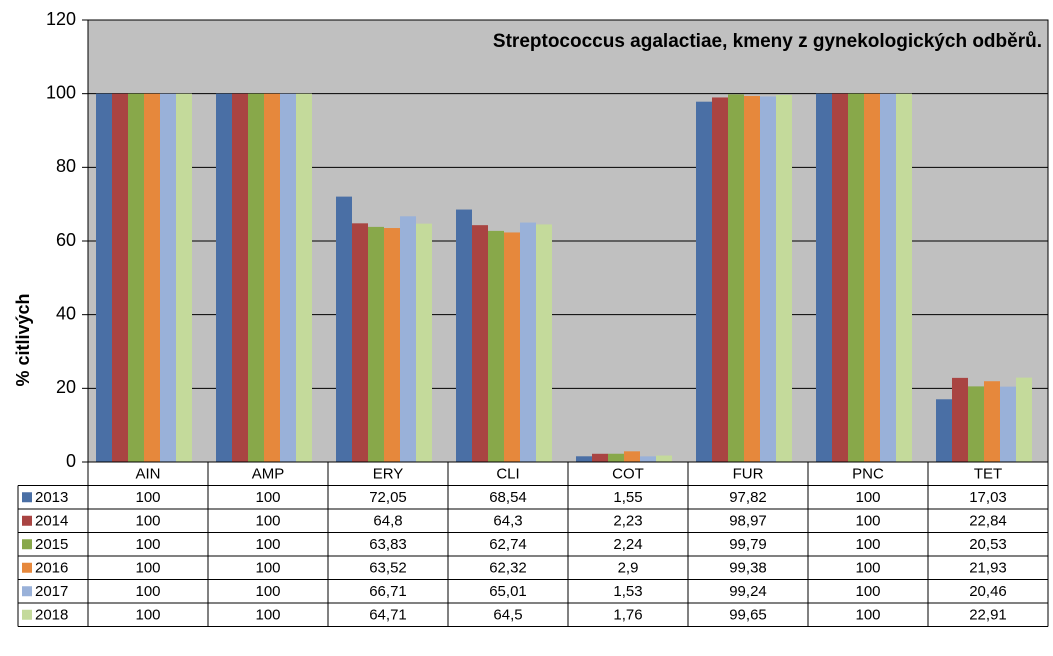 The image size is (1053, 656). I want to click on table-cell: 1,53, so click(627, 591).